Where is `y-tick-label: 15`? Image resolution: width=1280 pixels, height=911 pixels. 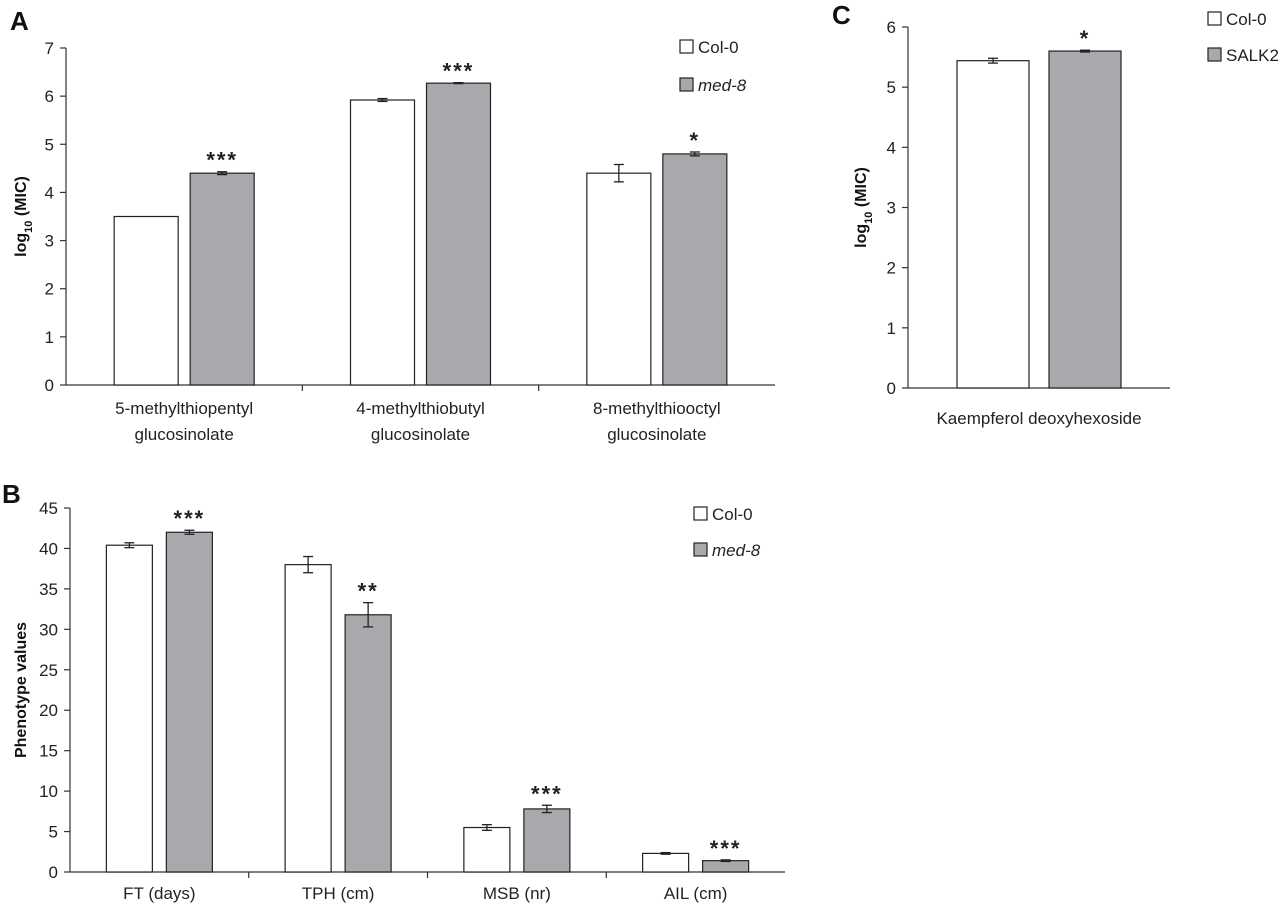
y-tick-label: 15 is located at coordinates (48, 751).